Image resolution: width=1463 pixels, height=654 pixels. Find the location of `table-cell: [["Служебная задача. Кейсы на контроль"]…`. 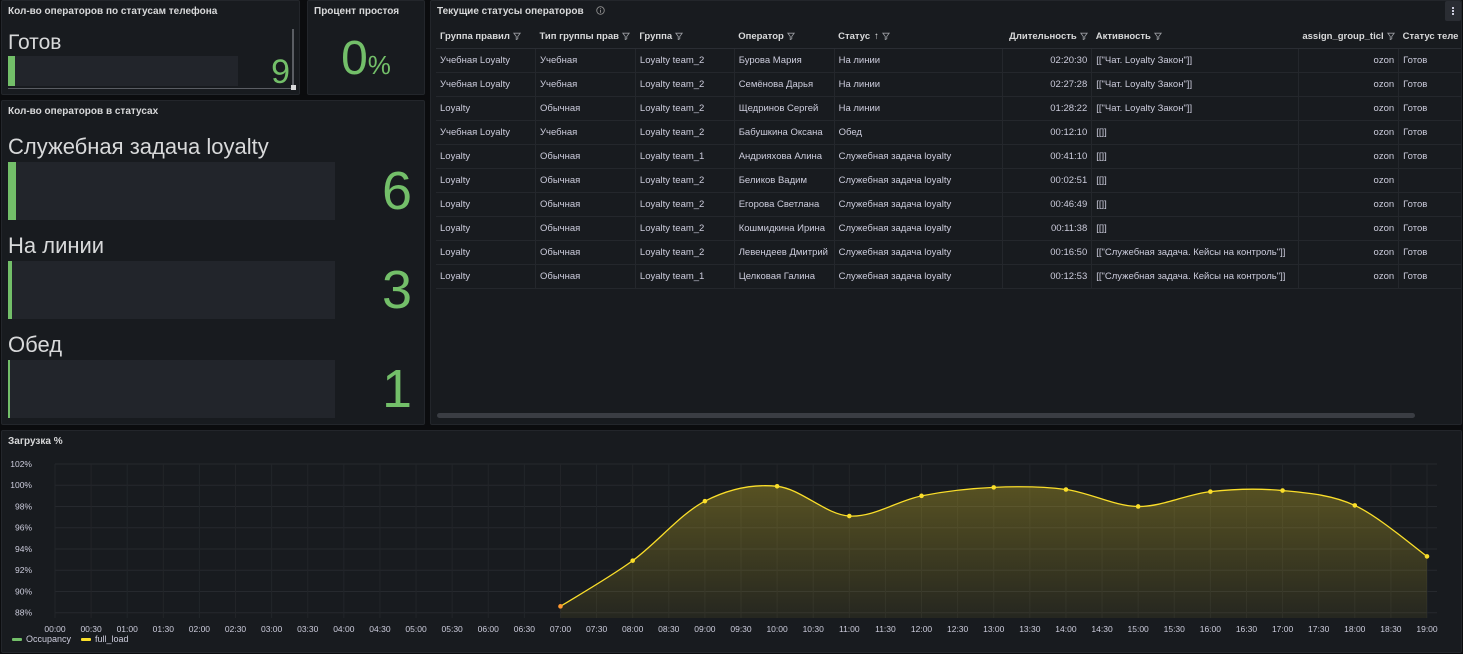

table-cell: [["Служебная задача. Кейсы на контроль"]… is located at coordinates (1195, 252).